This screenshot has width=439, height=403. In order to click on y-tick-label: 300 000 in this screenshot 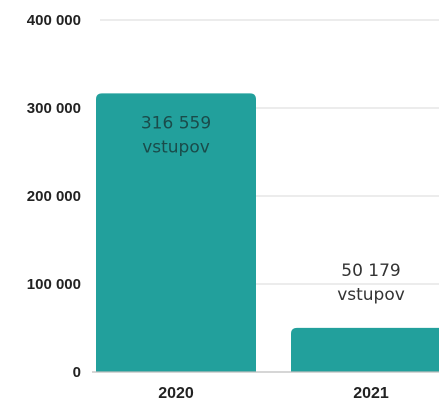, I will do `click(54, 108)`.